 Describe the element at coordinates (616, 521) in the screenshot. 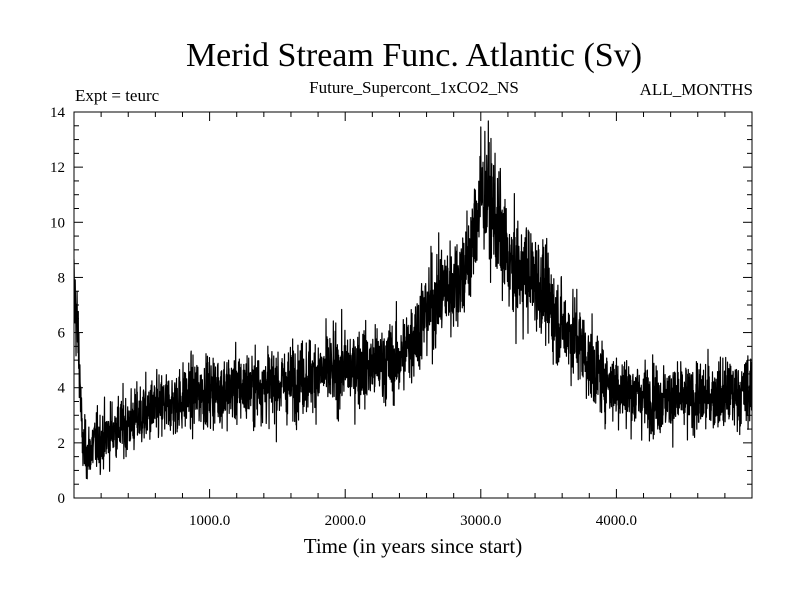

I see `x-tick-label: 4000.0` at that location.